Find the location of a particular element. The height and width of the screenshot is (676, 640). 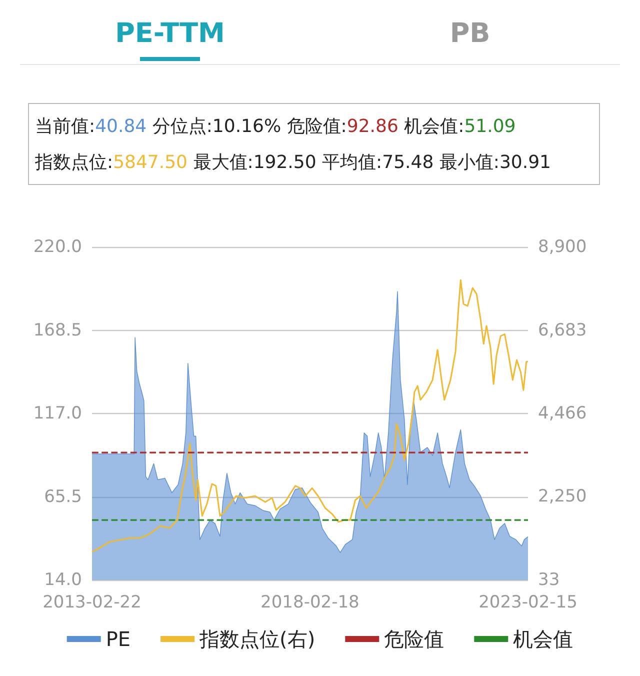

y2-tick-label: 6,683 is located at coordinates (562, 330).